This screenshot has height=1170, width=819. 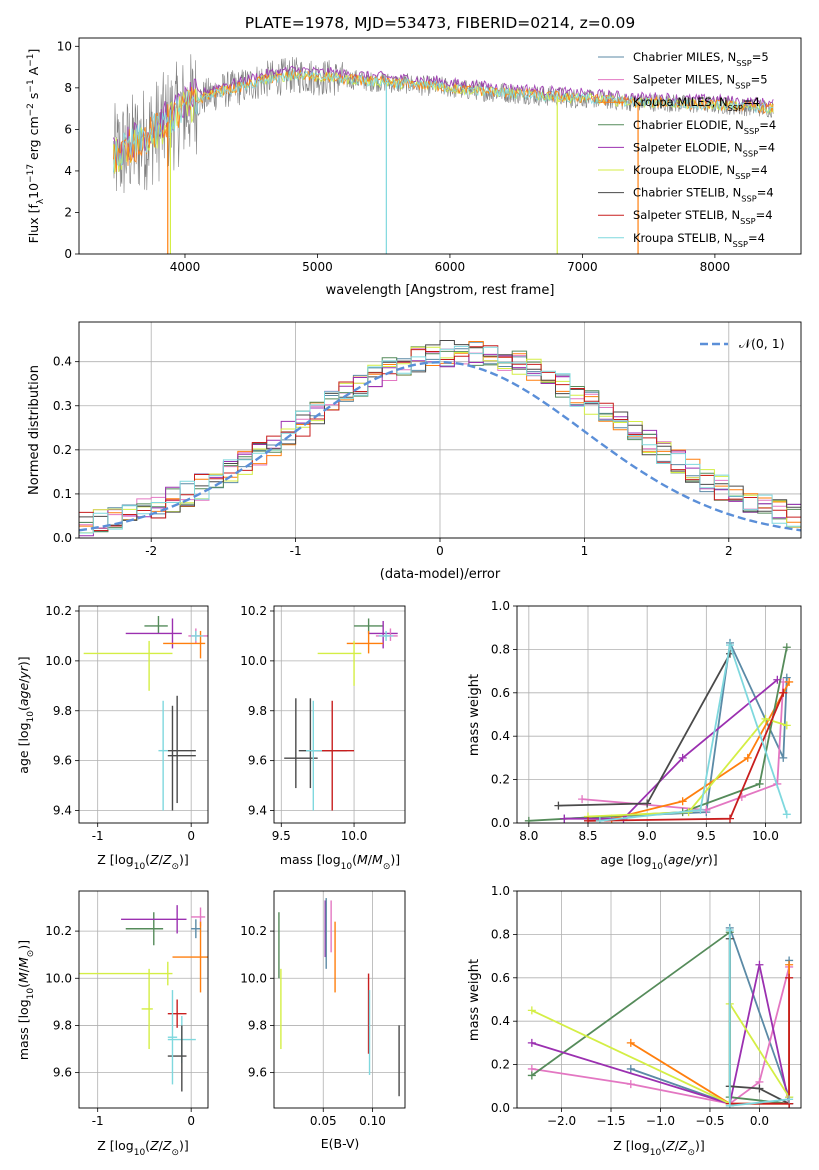 I want to click on x-axis-label: mass [log10(M/M⊙)], so click(x=340, y=862).